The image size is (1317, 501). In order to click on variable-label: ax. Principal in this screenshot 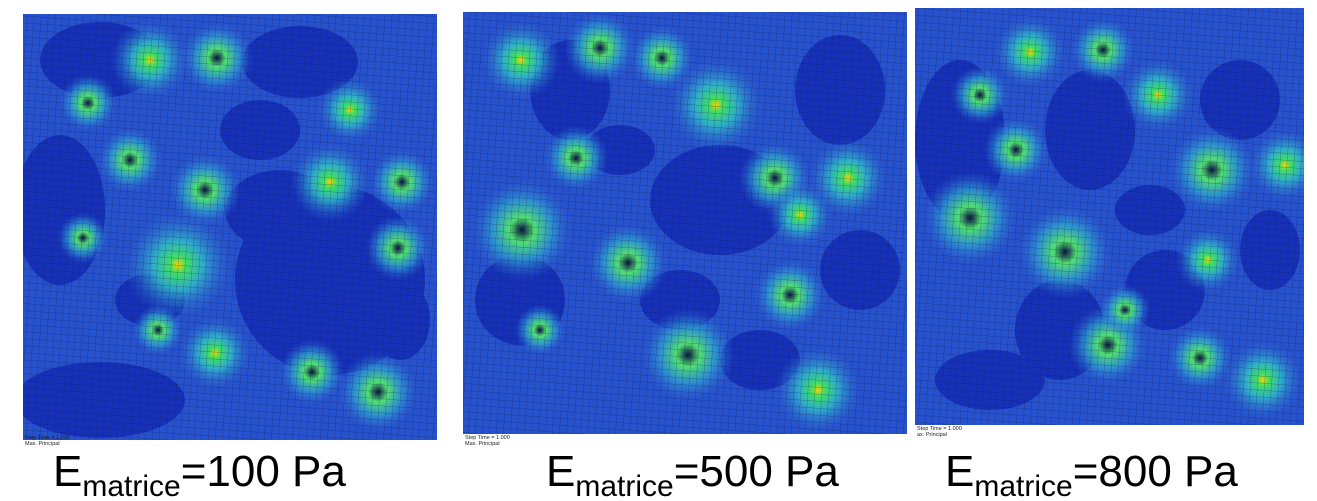, I will do `click(932, 435)`.